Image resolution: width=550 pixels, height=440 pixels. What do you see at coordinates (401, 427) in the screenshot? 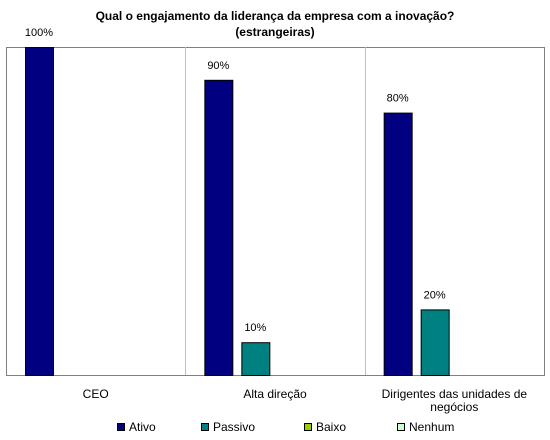
I see `legend-swatch-nenhum` at bounding box center [401, 427].